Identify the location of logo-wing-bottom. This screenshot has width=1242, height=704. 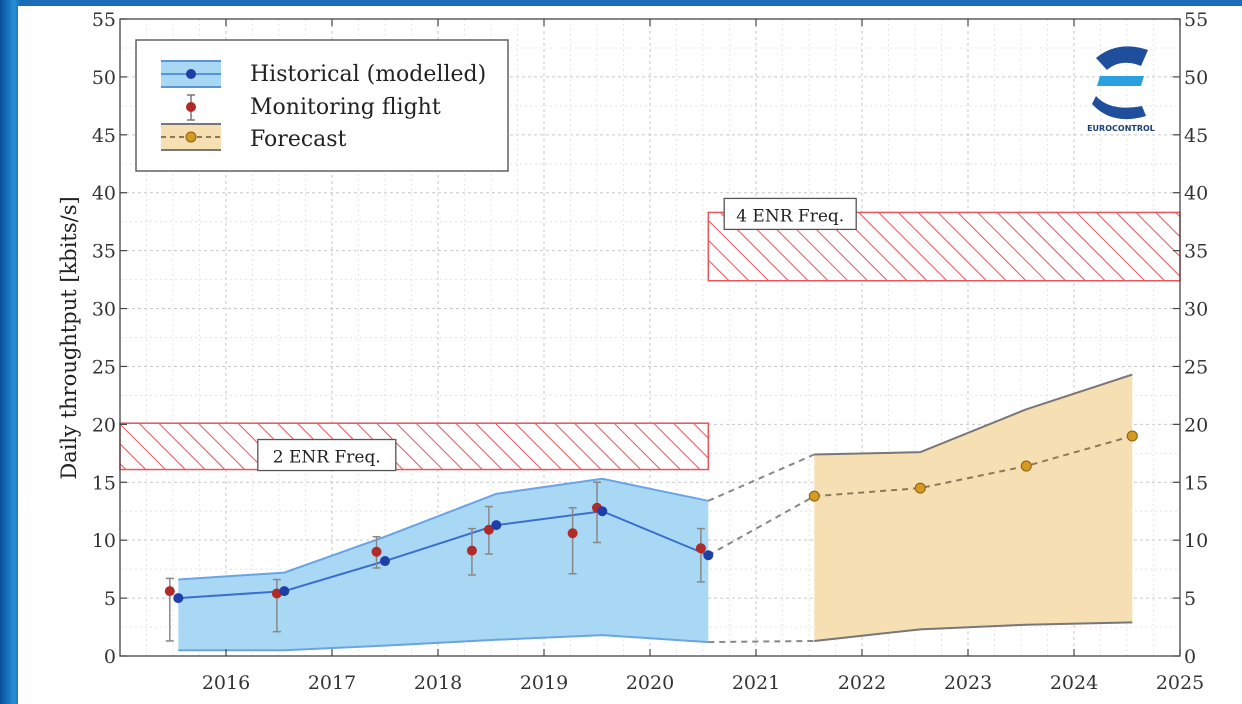
(1119, 108).